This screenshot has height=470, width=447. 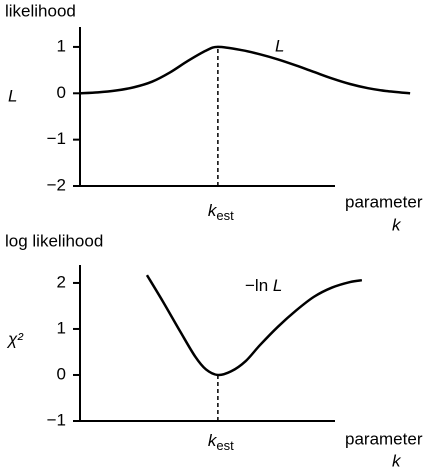 What do you see at coordinates (54, 240) in the screenshot?
I see `chart-title: log likelihood` at bounding box center [54, 240].